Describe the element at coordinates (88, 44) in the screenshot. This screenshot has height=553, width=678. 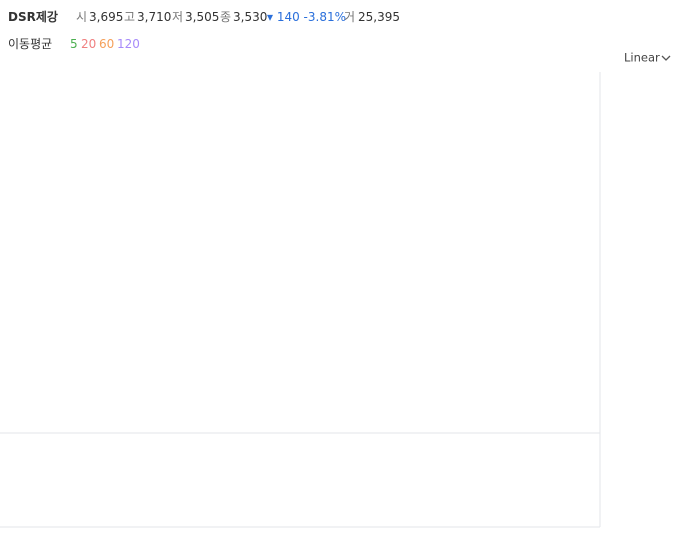
I see `legend-entry: 20` at that location.